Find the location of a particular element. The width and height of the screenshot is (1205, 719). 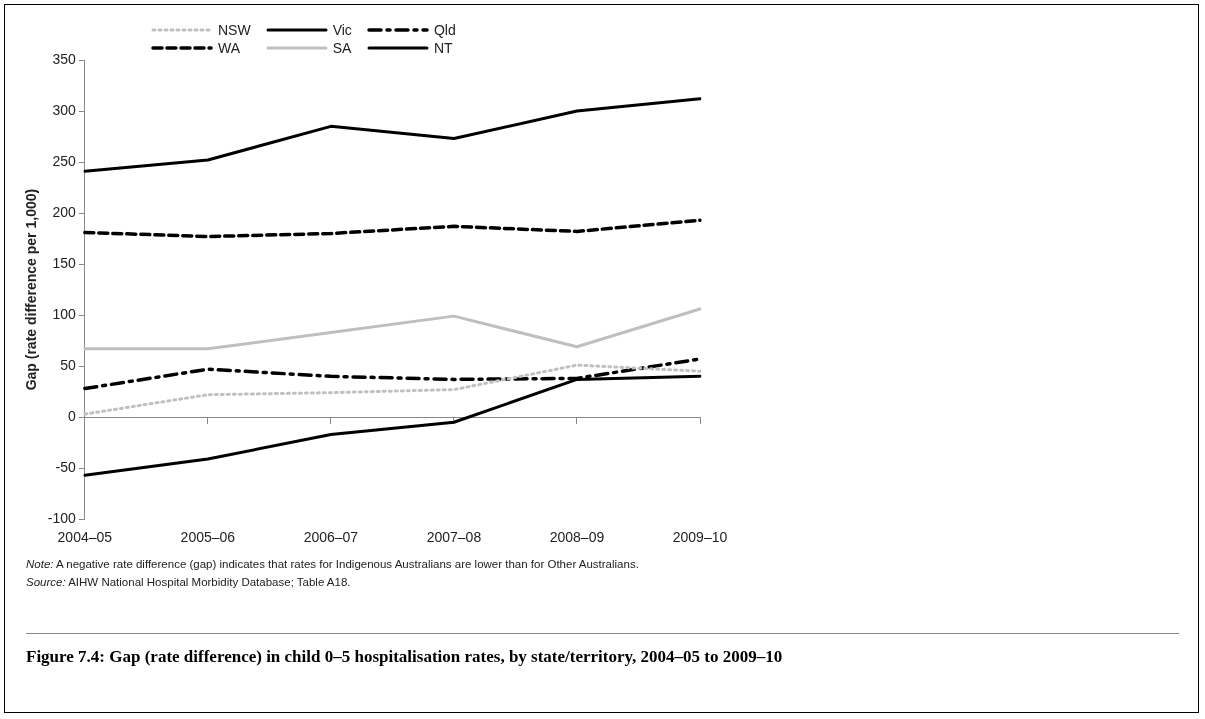

x-tick-label: 2004–05 is located at coordinates (85, 537).